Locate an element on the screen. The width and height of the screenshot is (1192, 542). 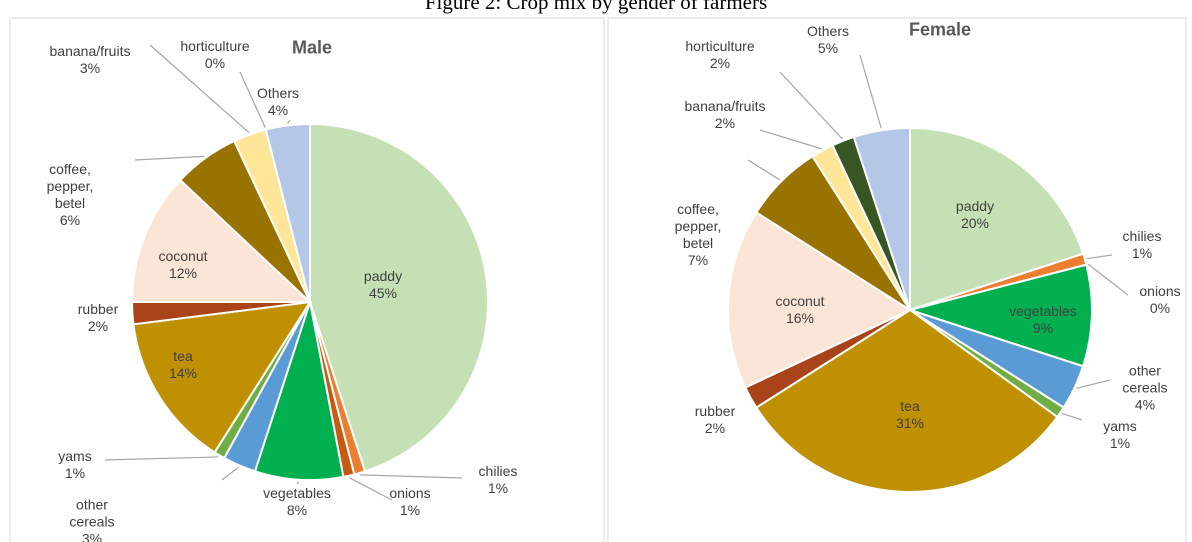
value-label: 9% is located at coordinates (1043, 328).